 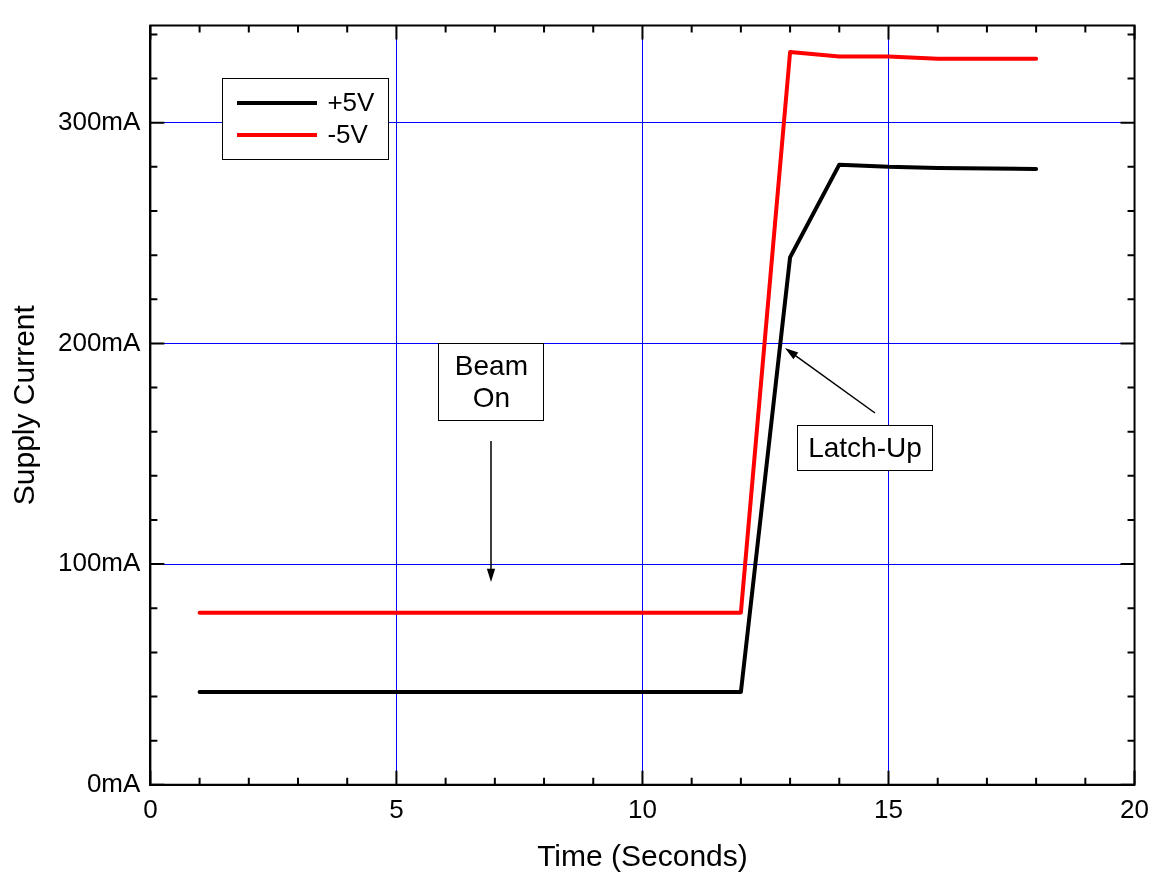 What do you see at coordinates (351, 103) in the screenshot?
I see `legend-label: +5V` at bounding box center [351, 103].